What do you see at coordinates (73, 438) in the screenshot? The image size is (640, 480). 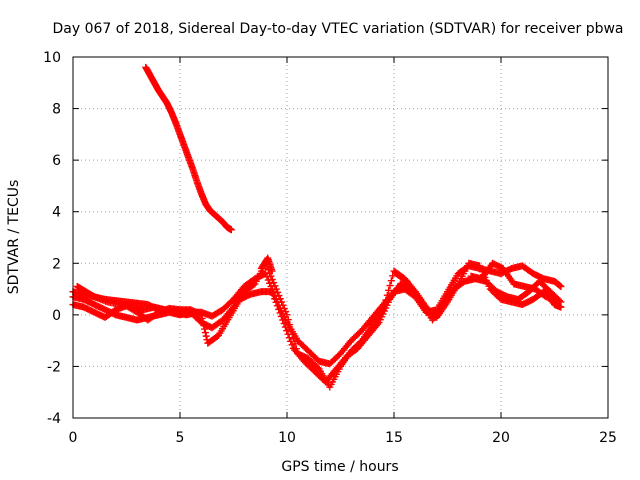 I see `x-tick-label: 0` at bounding box center [73, 438].